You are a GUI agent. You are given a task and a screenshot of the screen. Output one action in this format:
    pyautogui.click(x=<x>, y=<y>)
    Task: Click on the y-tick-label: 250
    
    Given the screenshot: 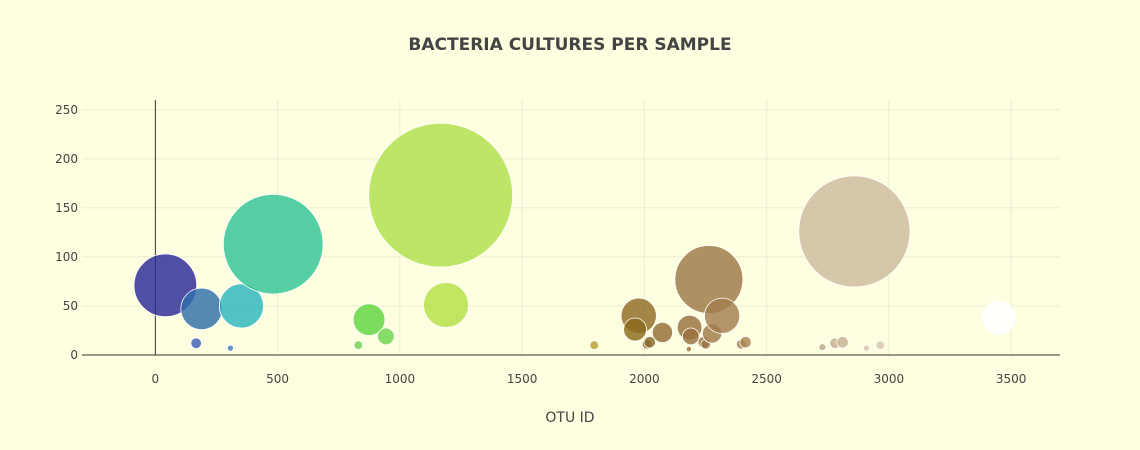 What is the action you would take?
    pyautogui.click(x=66, y=110)
    